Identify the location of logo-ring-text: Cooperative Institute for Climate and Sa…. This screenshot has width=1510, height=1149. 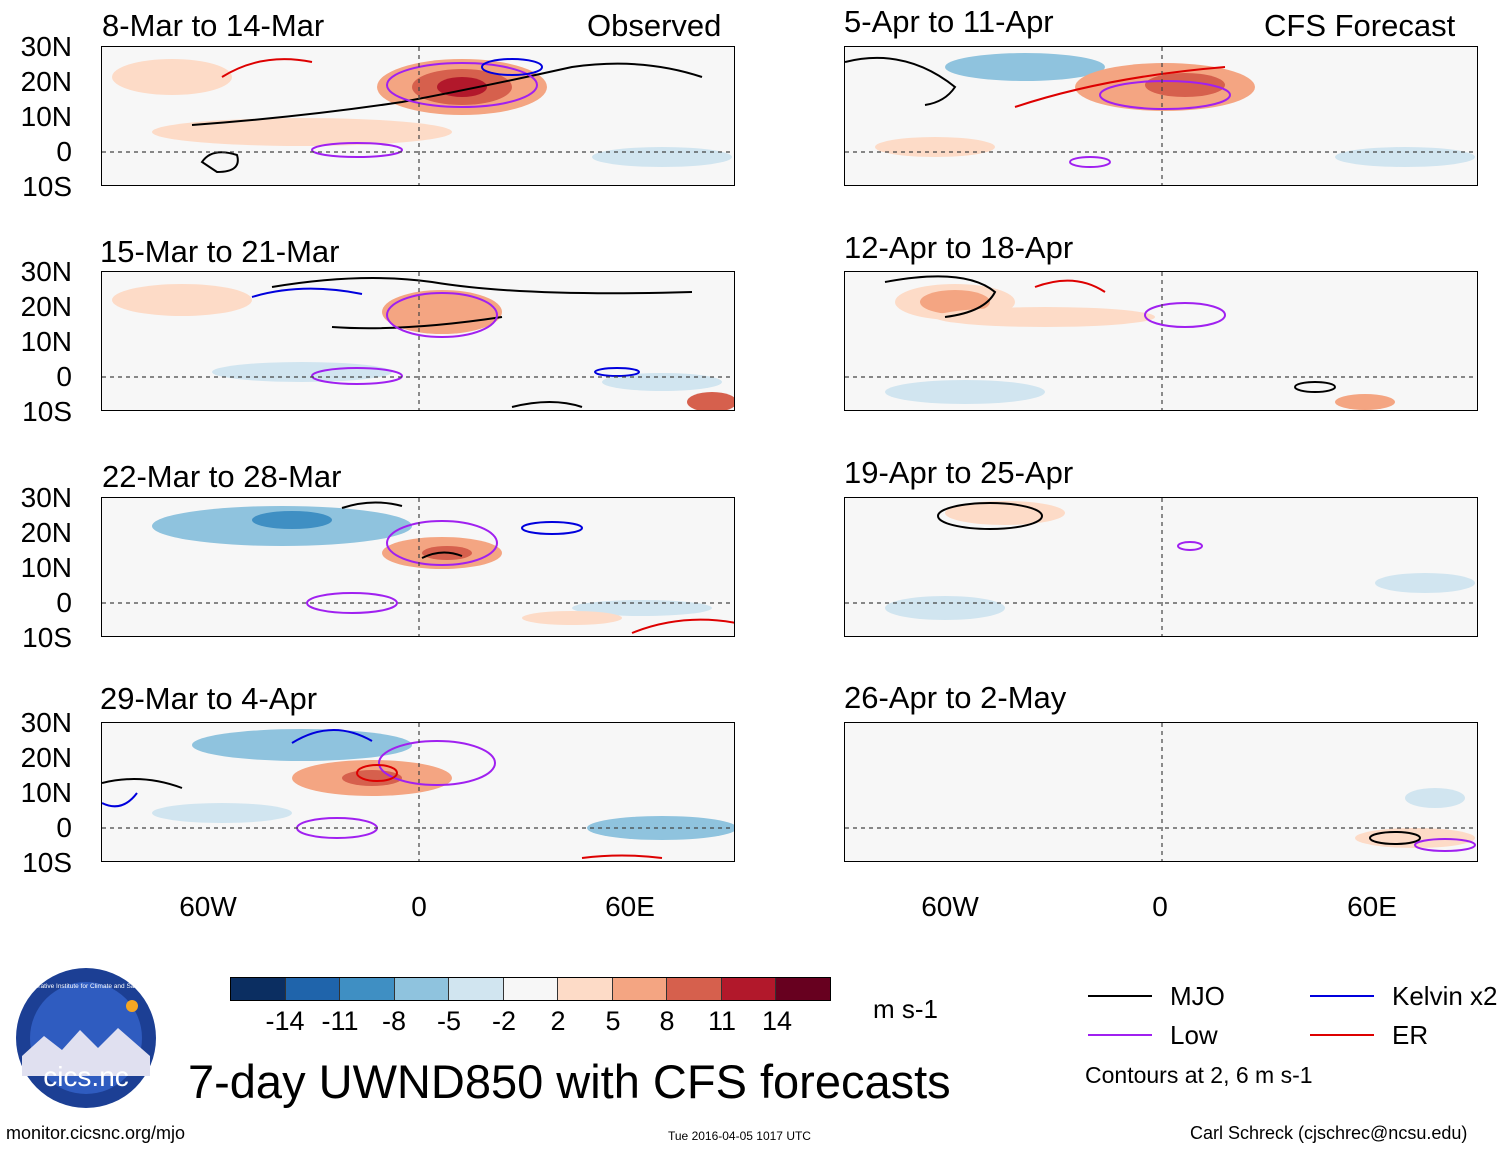
(86, 986).